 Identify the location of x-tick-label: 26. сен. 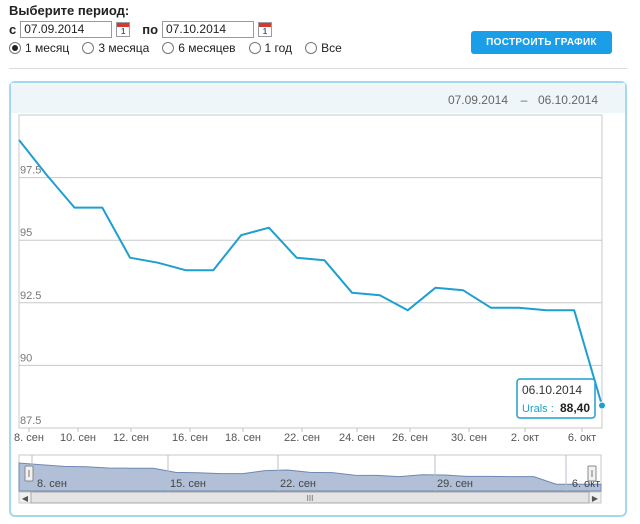
(410, 438).